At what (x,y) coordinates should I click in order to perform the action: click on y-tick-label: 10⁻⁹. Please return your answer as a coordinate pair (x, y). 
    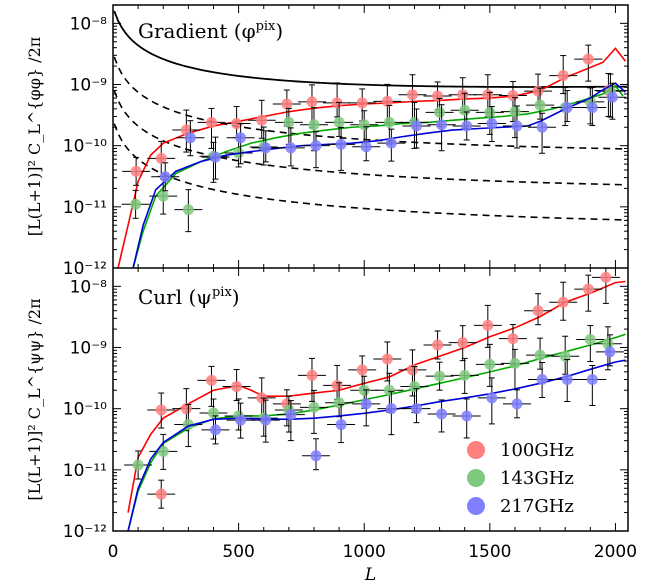
    Looking at the image, I should click on (89, 86).